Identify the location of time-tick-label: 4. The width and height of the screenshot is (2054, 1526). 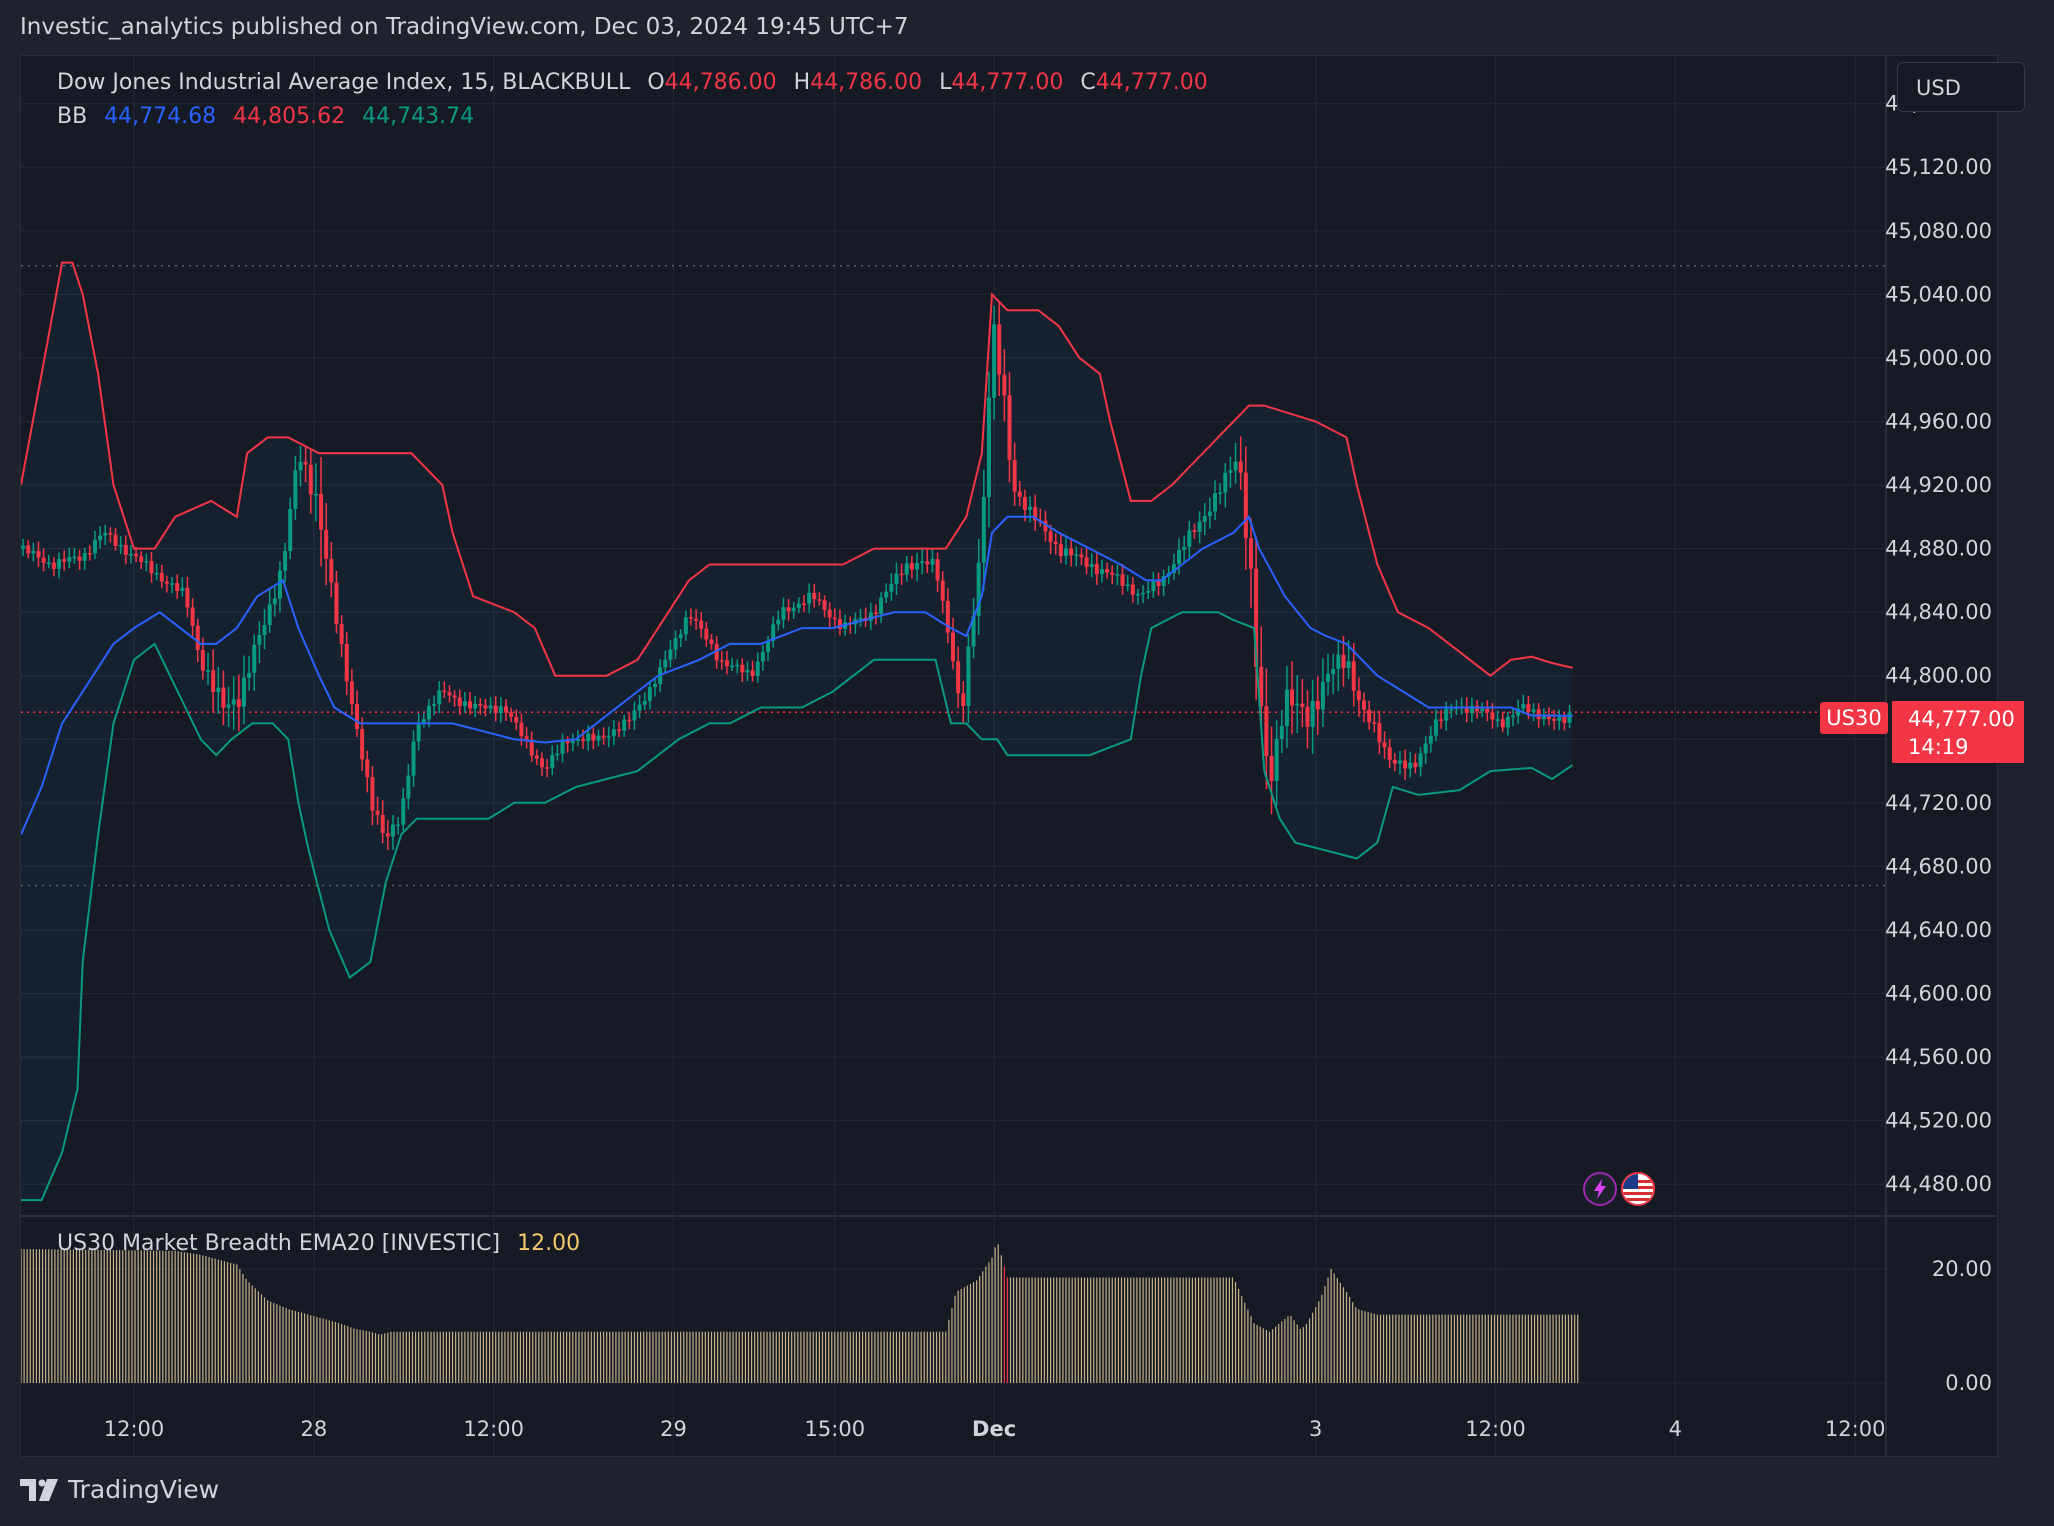
(1675, 1429).